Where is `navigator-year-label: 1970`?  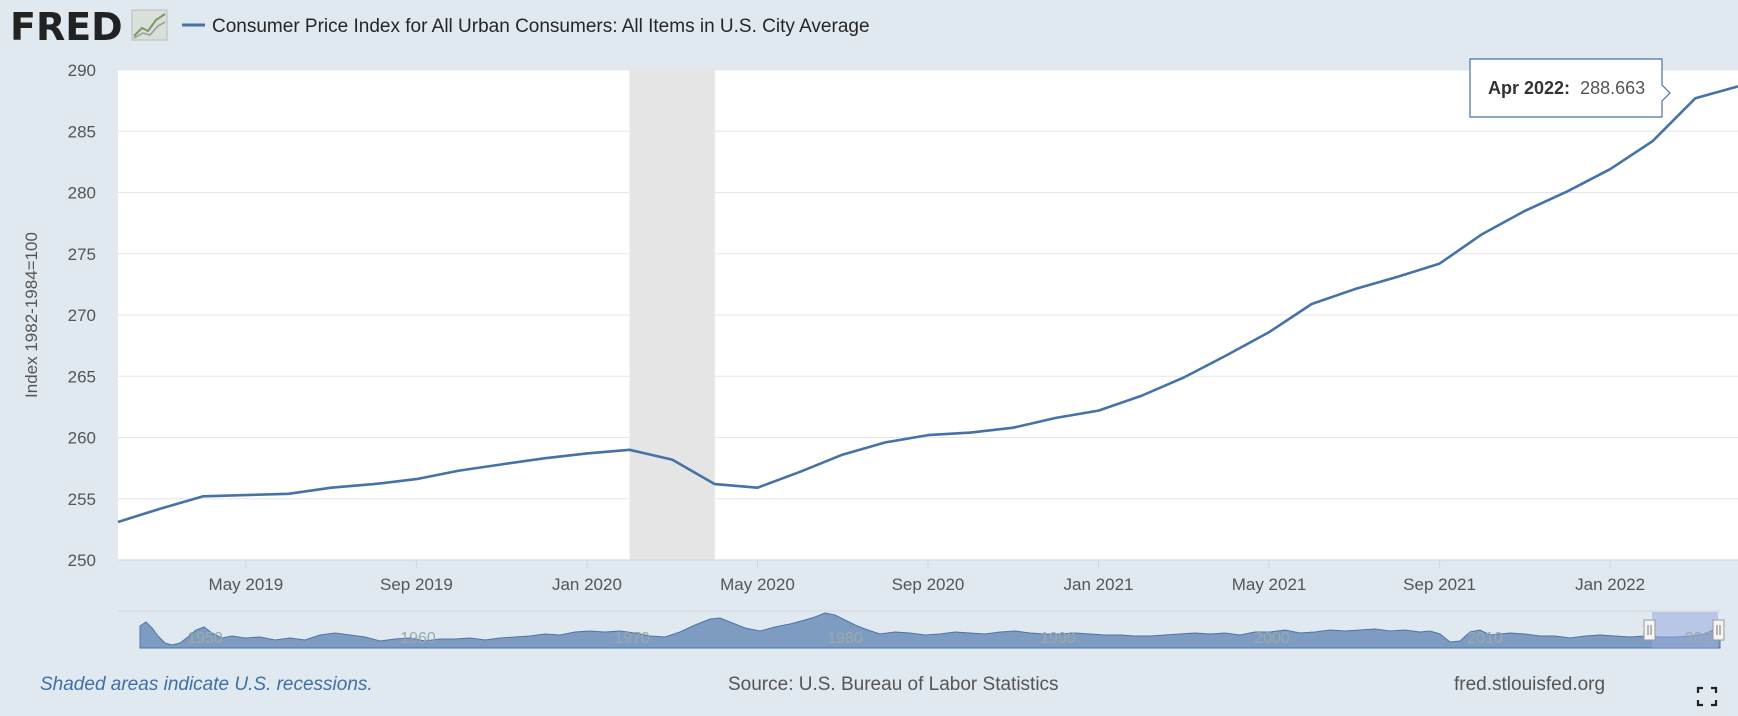 navigator-year-label: 1970 is located at coordinates (632, 638).